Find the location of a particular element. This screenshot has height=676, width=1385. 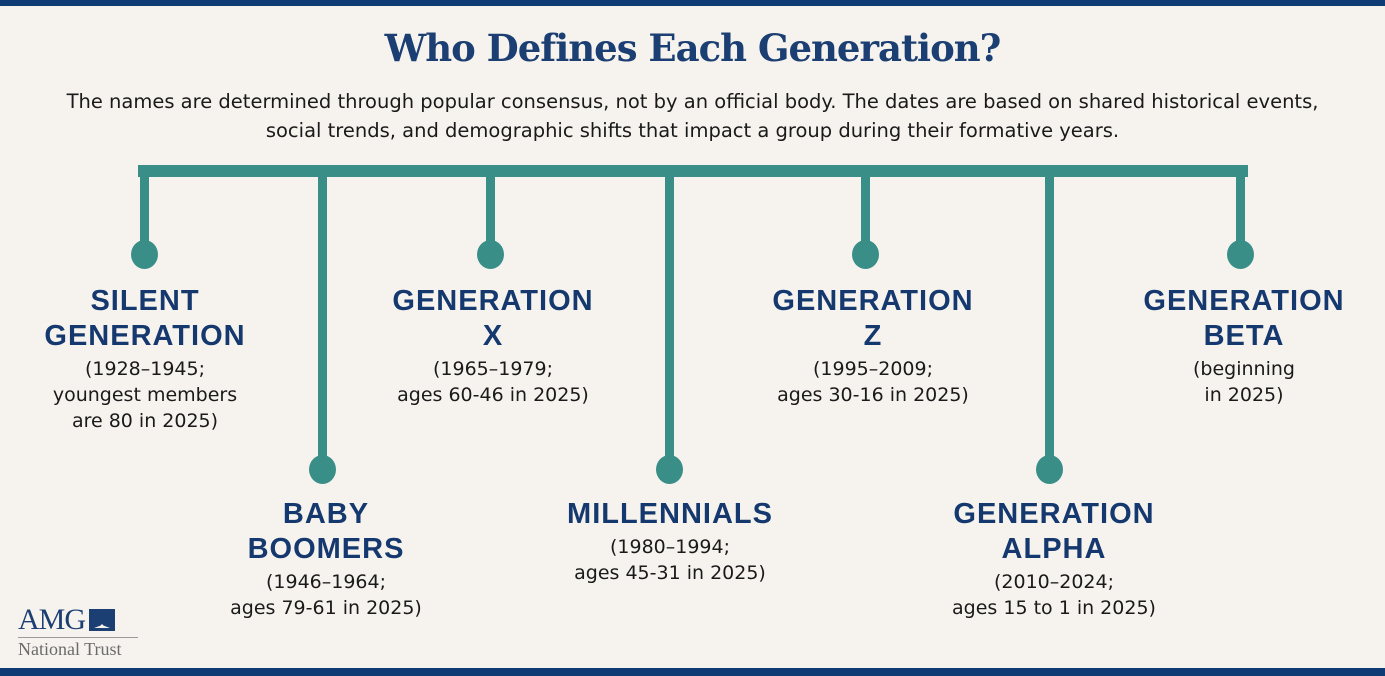

amg-logo: AMG National Trust is located at coordinates (78, 631).